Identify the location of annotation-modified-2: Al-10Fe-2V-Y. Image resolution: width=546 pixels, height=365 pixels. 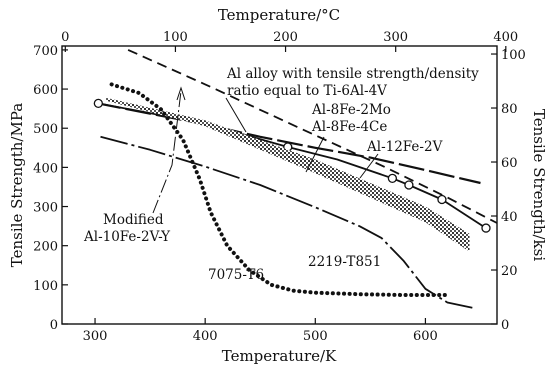
(127, 237).